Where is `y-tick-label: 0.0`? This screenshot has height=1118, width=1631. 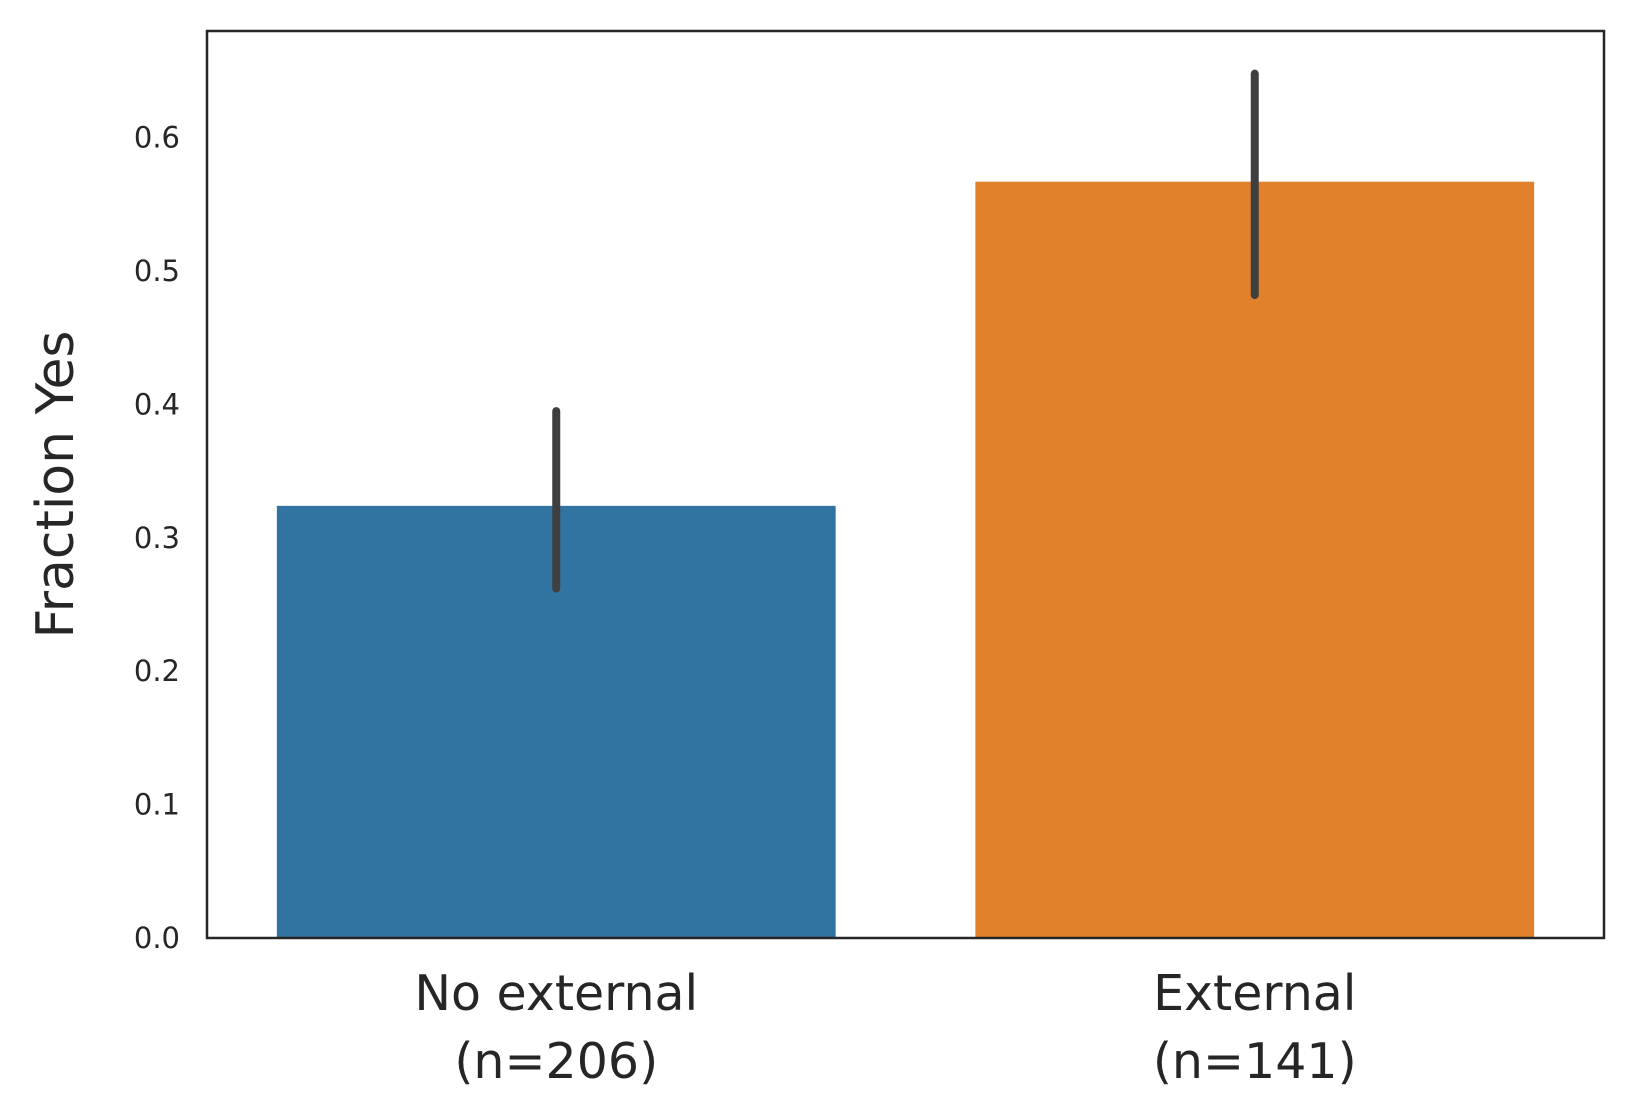 y-tick-label: 0.0 is located at coordinates (157, 938).